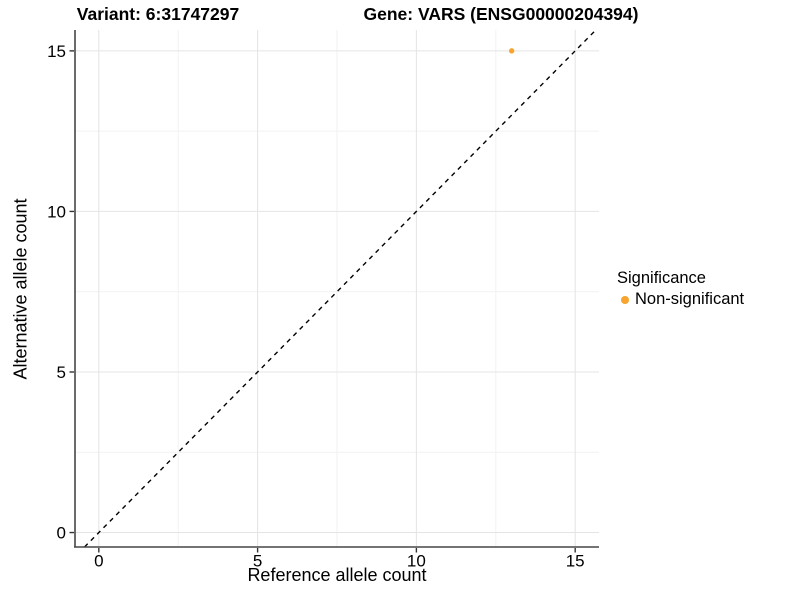  I want to click on gene-title: Gene: VARS (ENSG00000204394), so click(501, 14).